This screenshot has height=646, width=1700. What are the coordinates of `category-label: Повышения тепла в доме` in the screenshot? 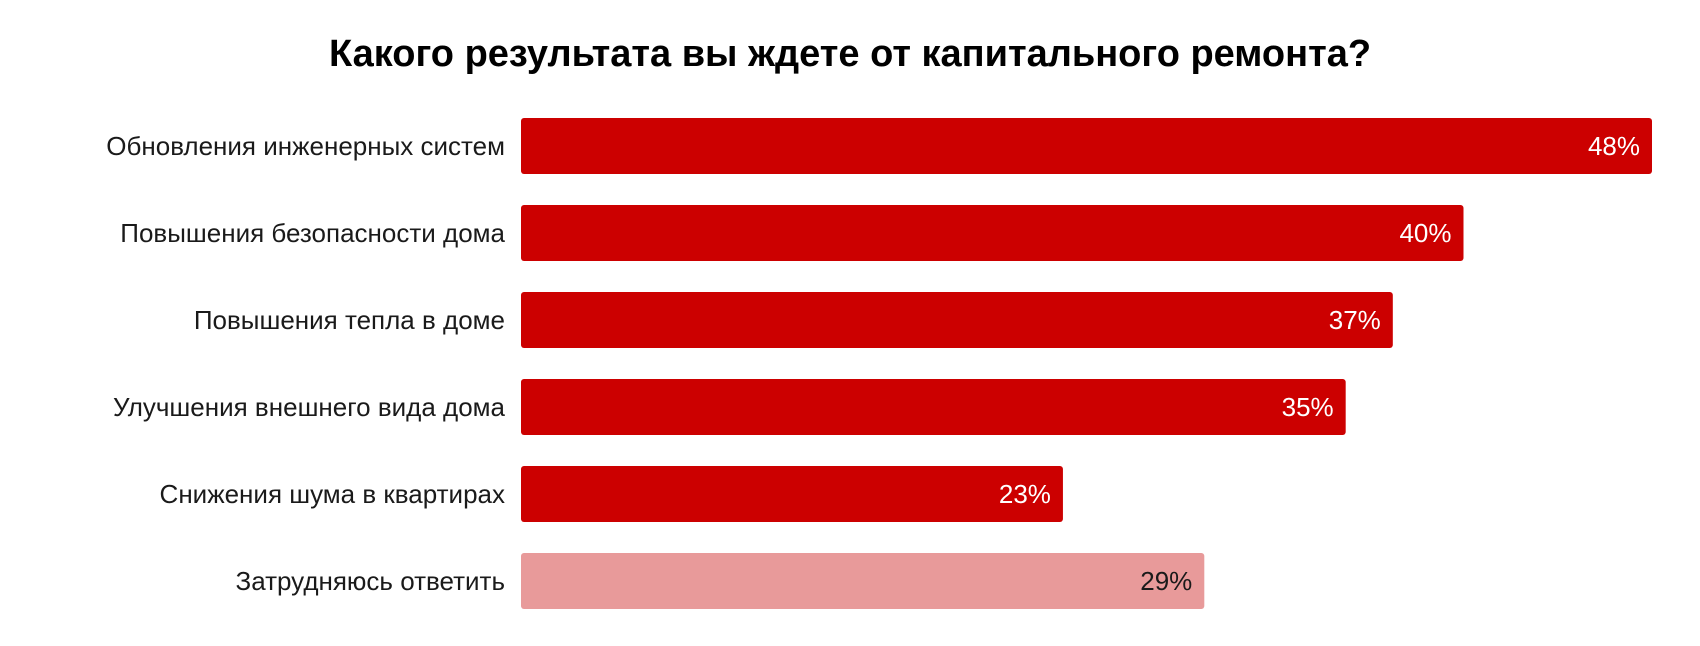 It's located at (349, 320).